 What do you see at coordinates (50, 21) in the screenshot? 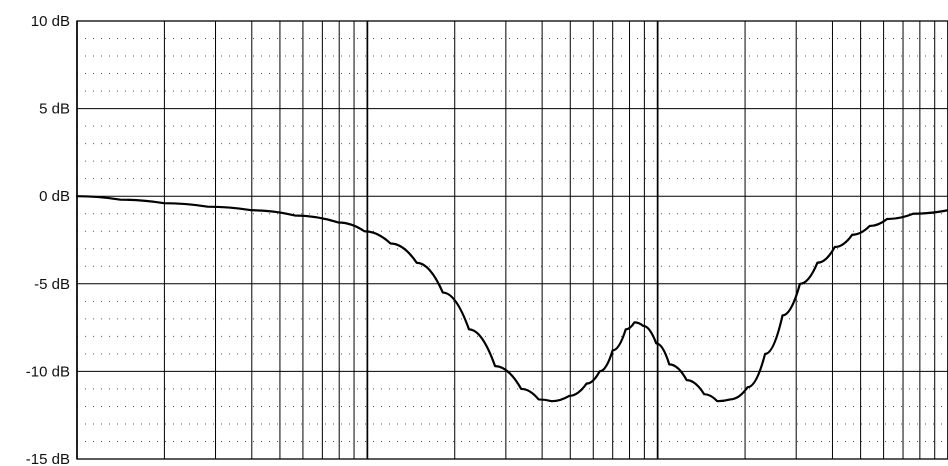
I see `y-tick-label: 10 dB` at bounding box center [50, 21].